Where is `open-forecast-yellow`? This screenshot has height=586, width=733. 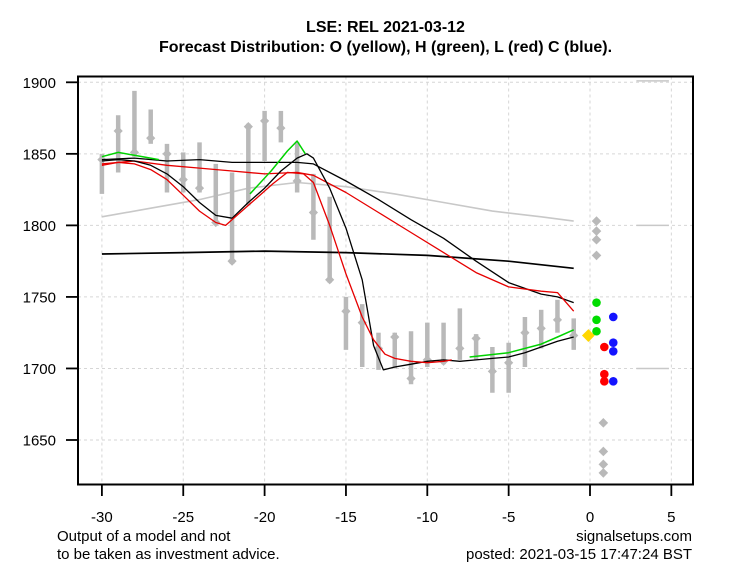 open-forecast-yellow is located at coordinates (588, 335).